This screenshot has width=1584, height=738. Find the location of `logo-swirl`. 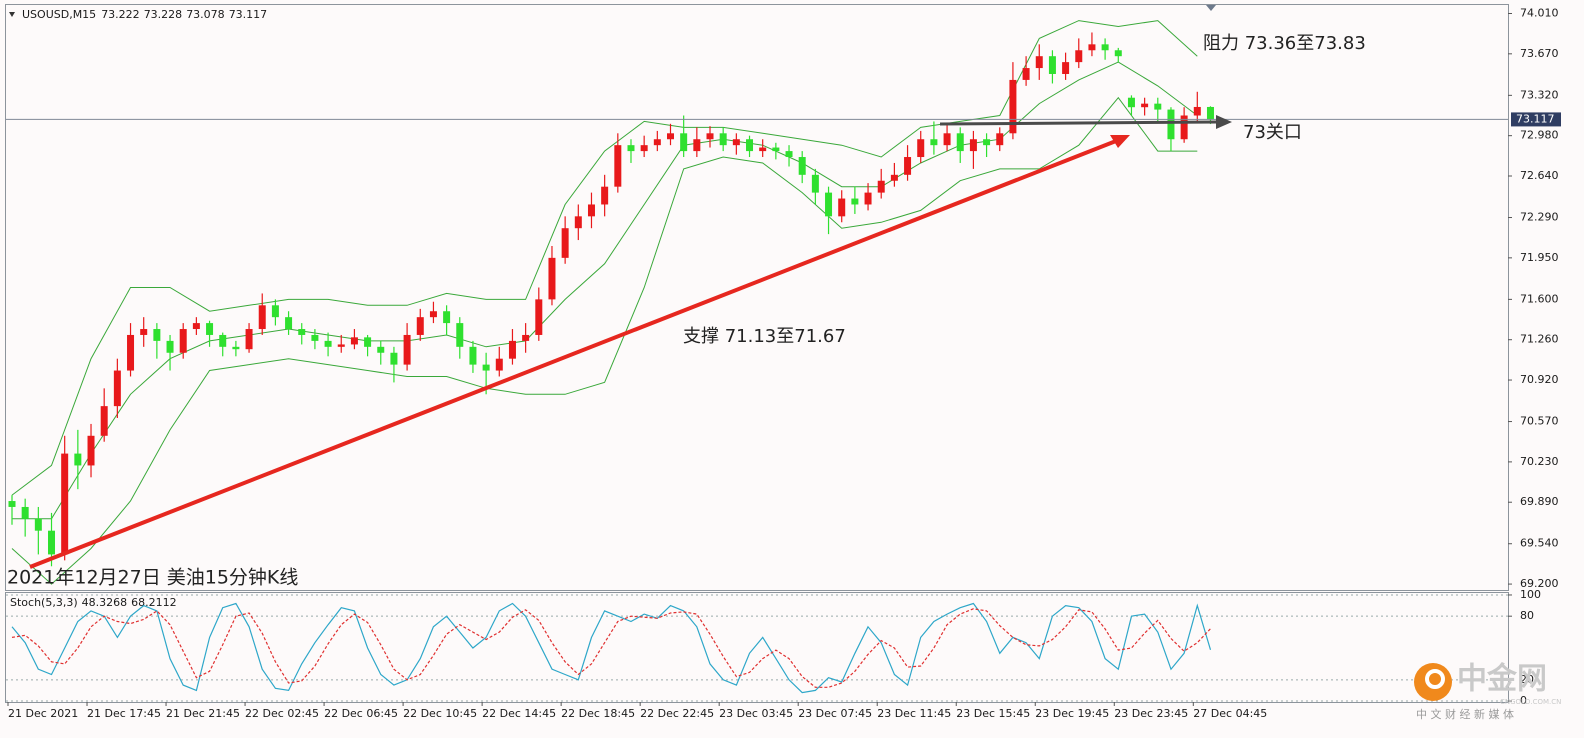

logo-swirl is located at coordinates (1435, 679).